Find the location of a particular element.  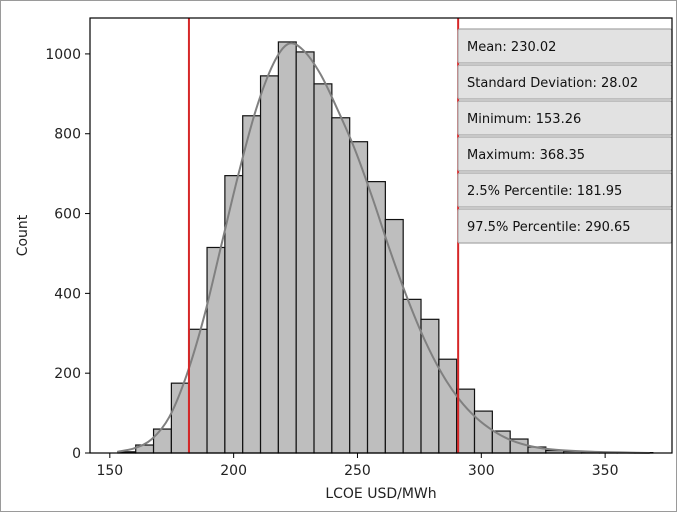

stats-text: Minimum: 153.26 is located at coordinates (524, 119).